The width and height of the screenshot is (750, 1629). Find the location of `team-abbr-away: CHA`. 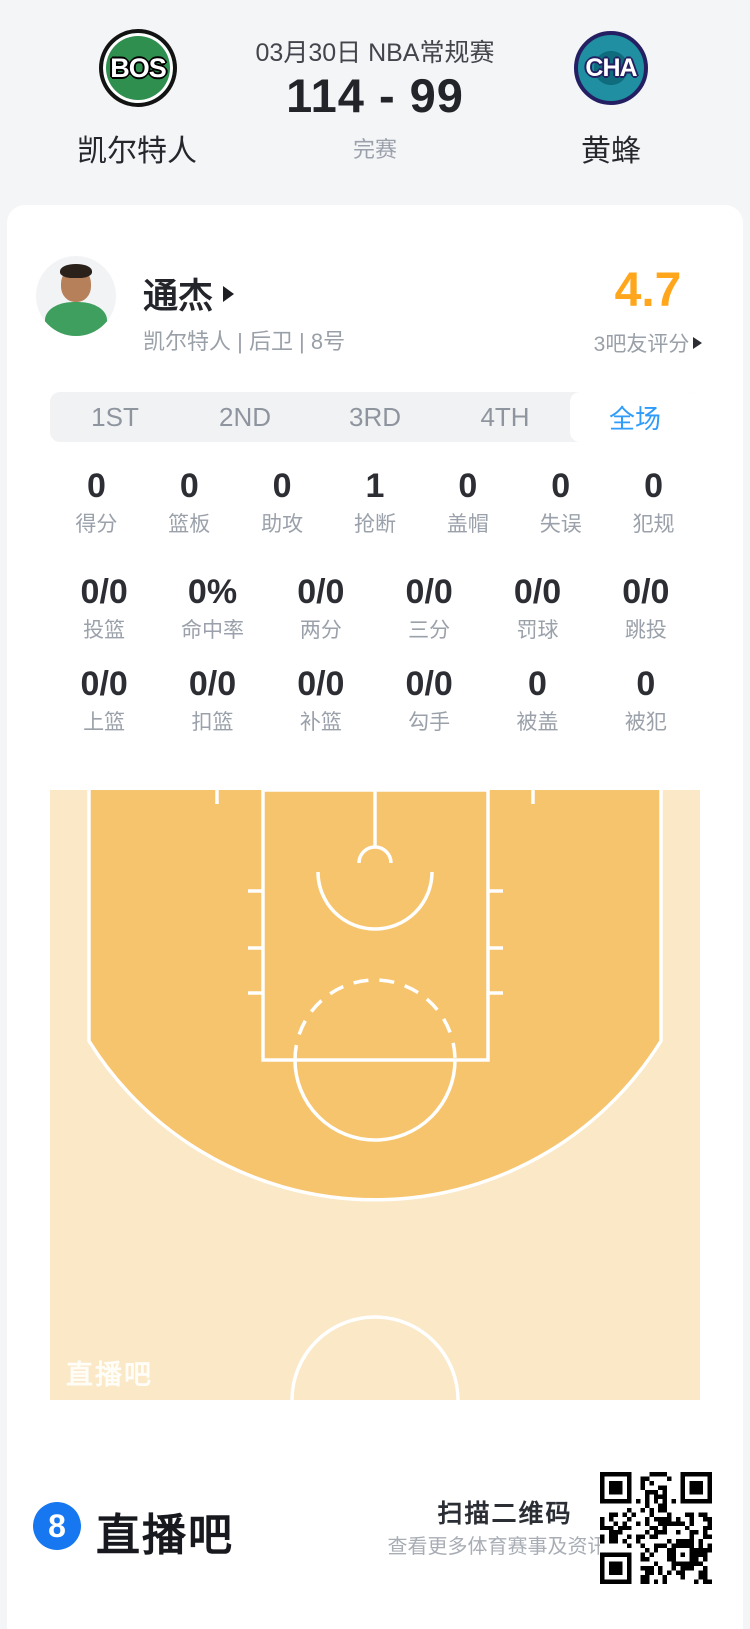

team-abbr-away: CHA is located at coordinates (611, 67).